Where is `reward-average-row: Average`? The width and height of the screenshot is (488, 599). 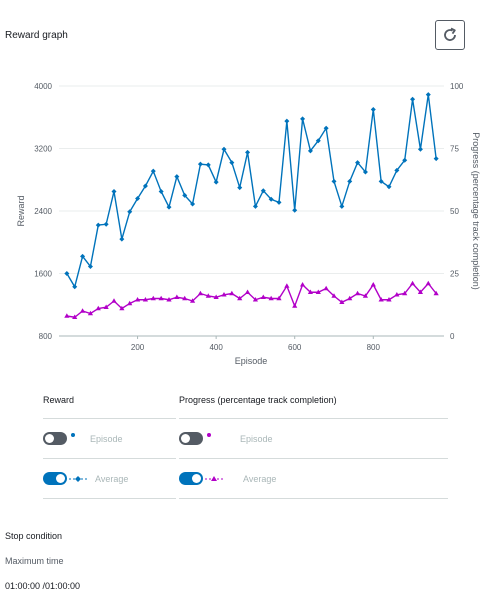
reward-average-row: Average is located at coordinates (109, 479).